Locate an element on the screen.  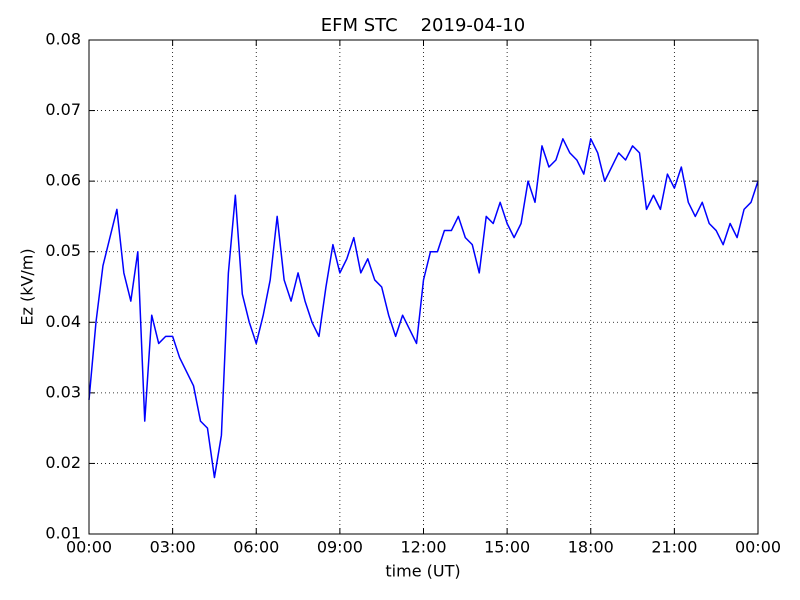
y-tick-label: 0.08 is located at coordinates (63, 39).